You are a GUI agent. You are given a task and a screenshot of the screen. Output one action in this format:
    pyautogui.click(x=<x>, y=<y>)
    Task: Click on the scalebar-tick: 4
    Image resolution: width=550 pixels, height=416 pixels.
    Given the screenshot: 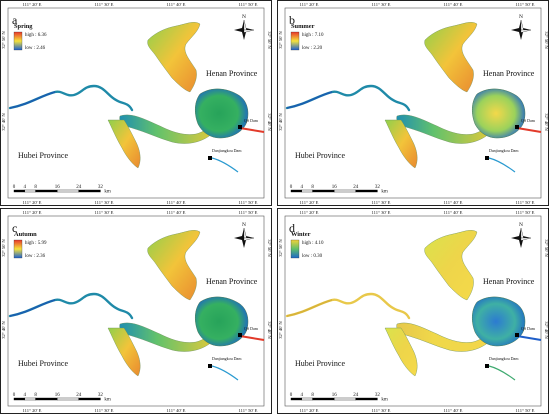 What is the action you would take?
    pyautogui.click(x=25, y=395)
    